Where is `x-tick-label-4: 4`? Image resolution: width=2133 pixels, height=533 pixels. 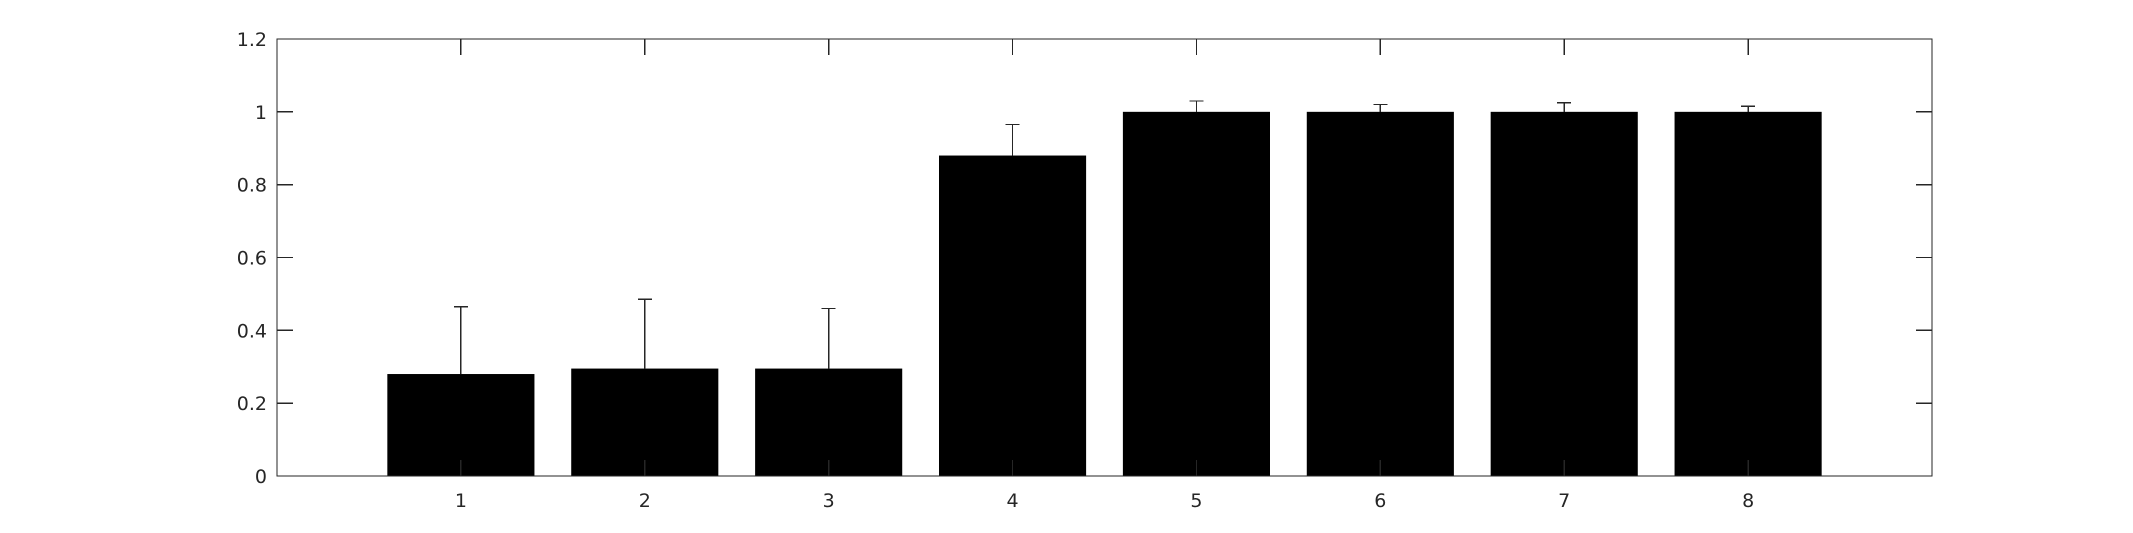
x-tick-label-4: 4 is located at coordinates (1013, 501).